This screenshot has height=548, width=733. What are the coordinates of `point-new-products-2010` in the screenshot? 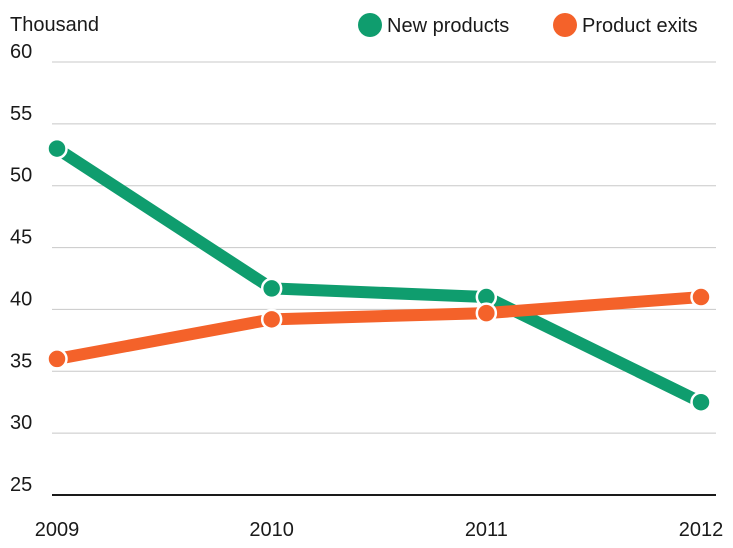 It's located at (271, 288).